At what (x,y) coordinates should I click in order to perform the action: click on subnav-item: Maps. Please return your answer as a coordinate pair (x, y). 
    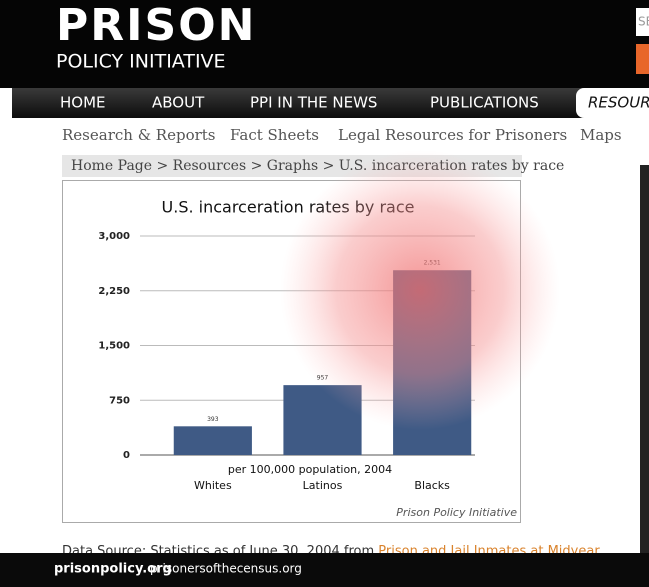
    Looking at the image, I should click on (601, 135).